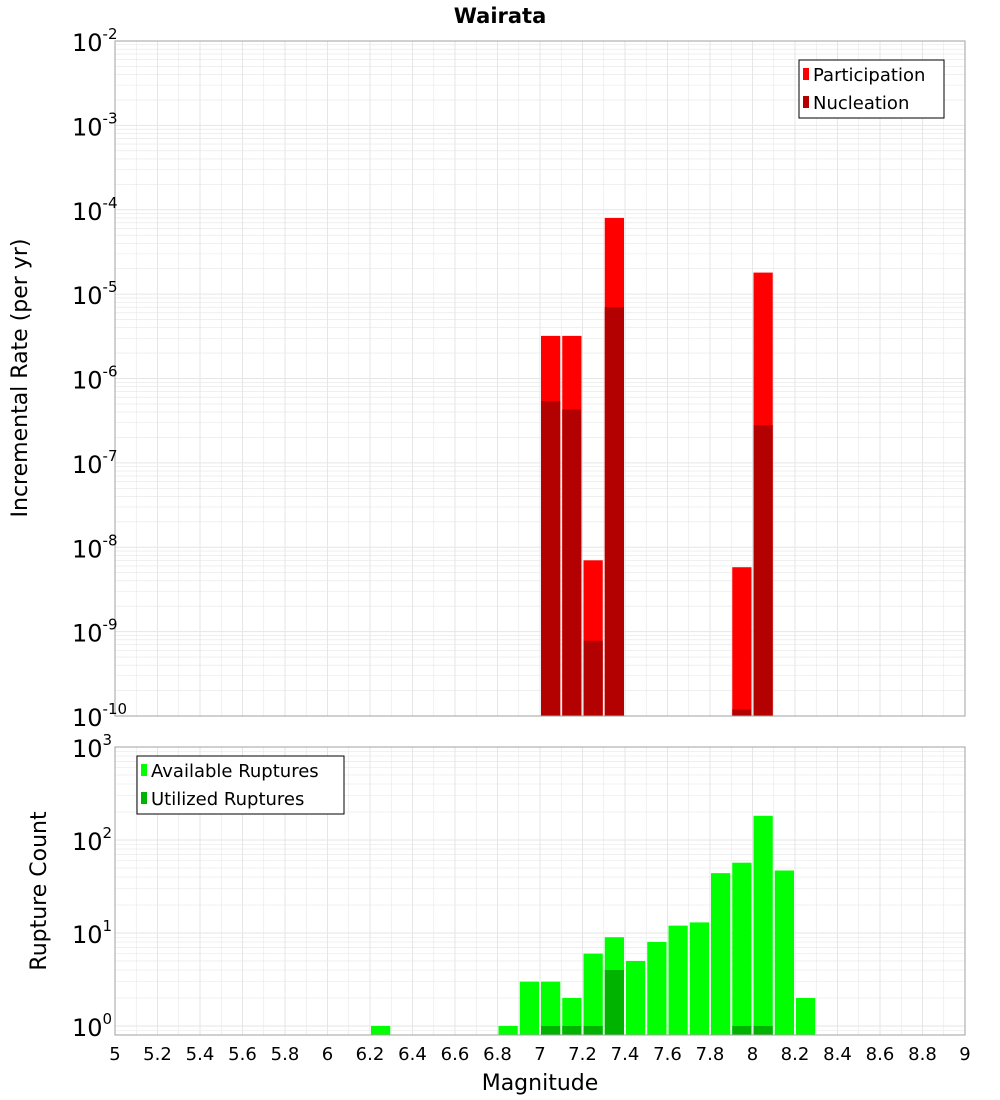  I want to click on y-tick-label: 10⁻², so click(95, 41).